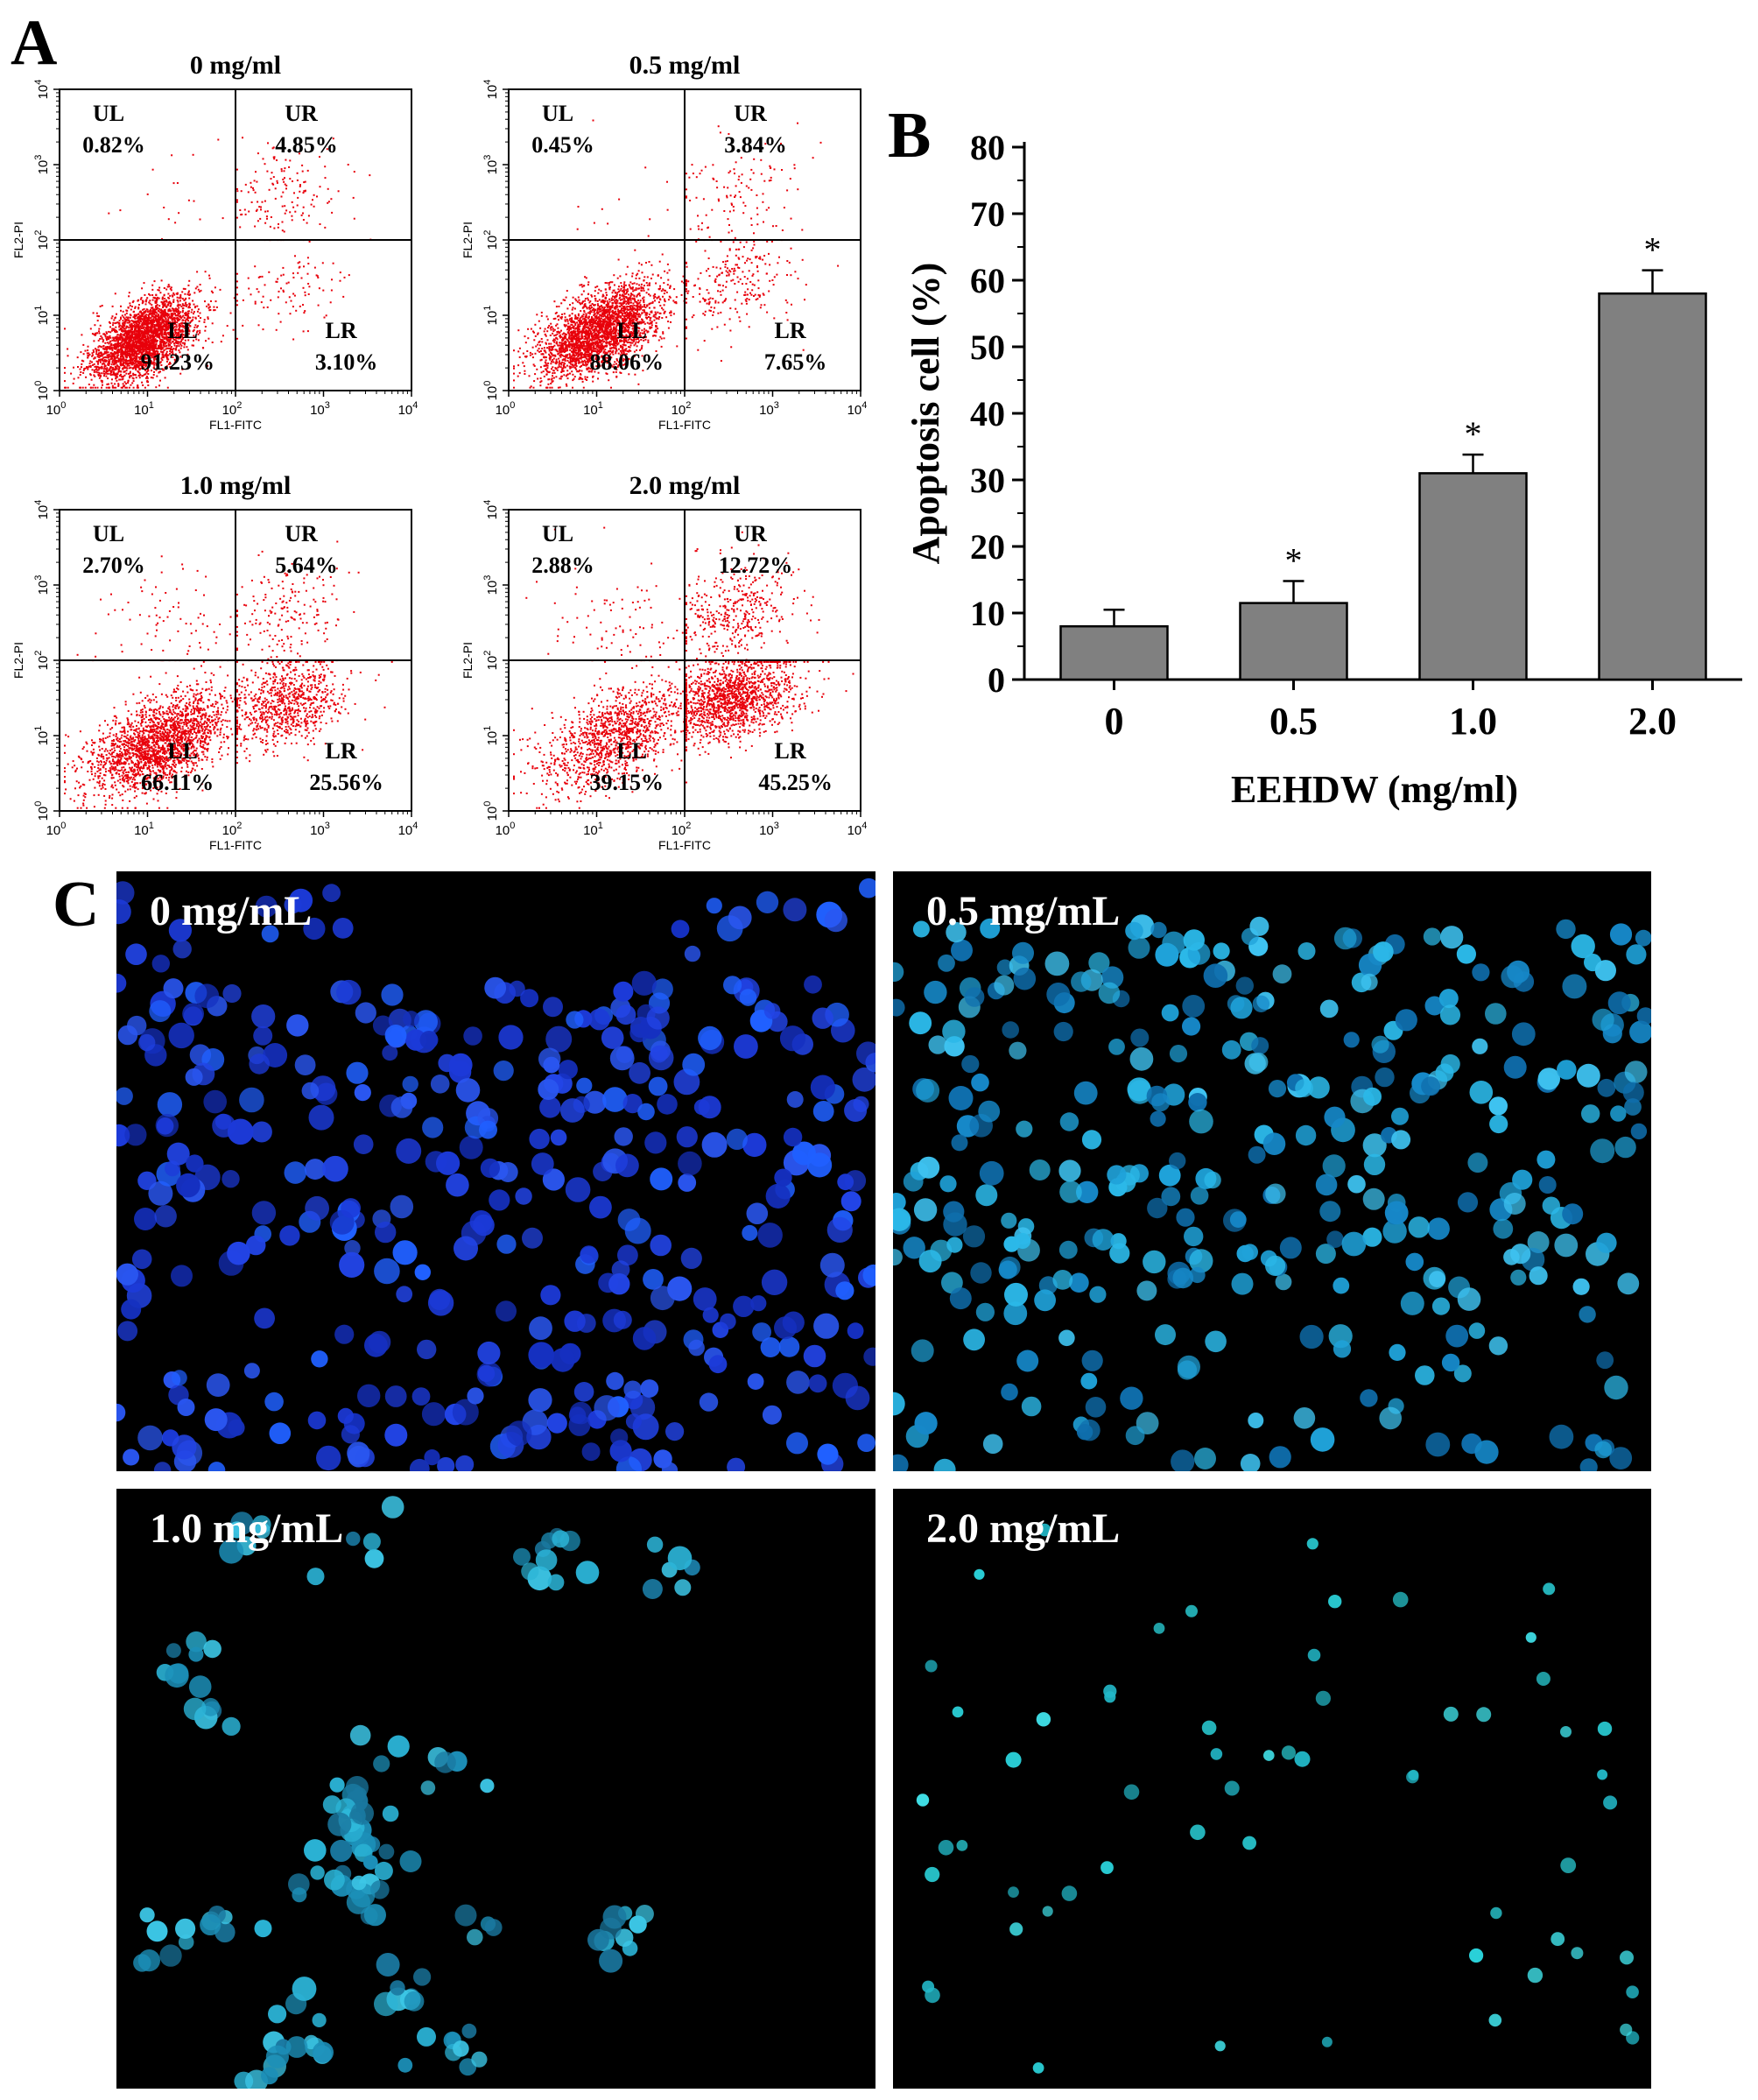 This screenshot has height=2100, width=1758. Describe the element at coordinates (408, 409) in the screenshot. I see `x-tick-label: 104` at that location.